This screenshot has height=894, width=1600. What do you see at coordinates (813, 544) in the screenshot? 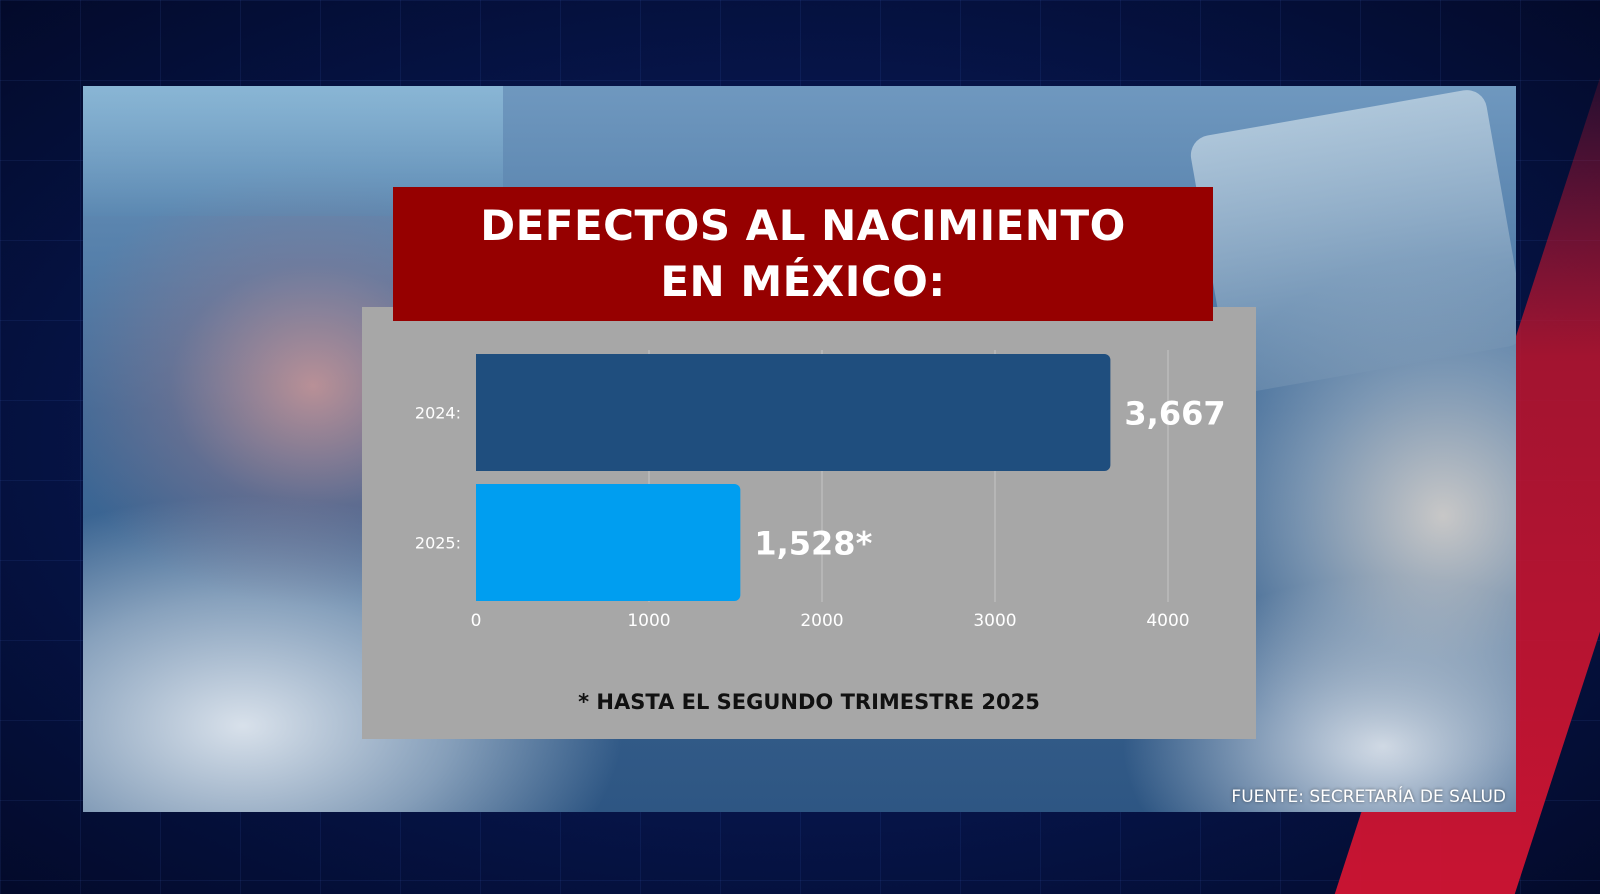
I see `value-label-2025: 1,528*` at bounding box center [813, 544].